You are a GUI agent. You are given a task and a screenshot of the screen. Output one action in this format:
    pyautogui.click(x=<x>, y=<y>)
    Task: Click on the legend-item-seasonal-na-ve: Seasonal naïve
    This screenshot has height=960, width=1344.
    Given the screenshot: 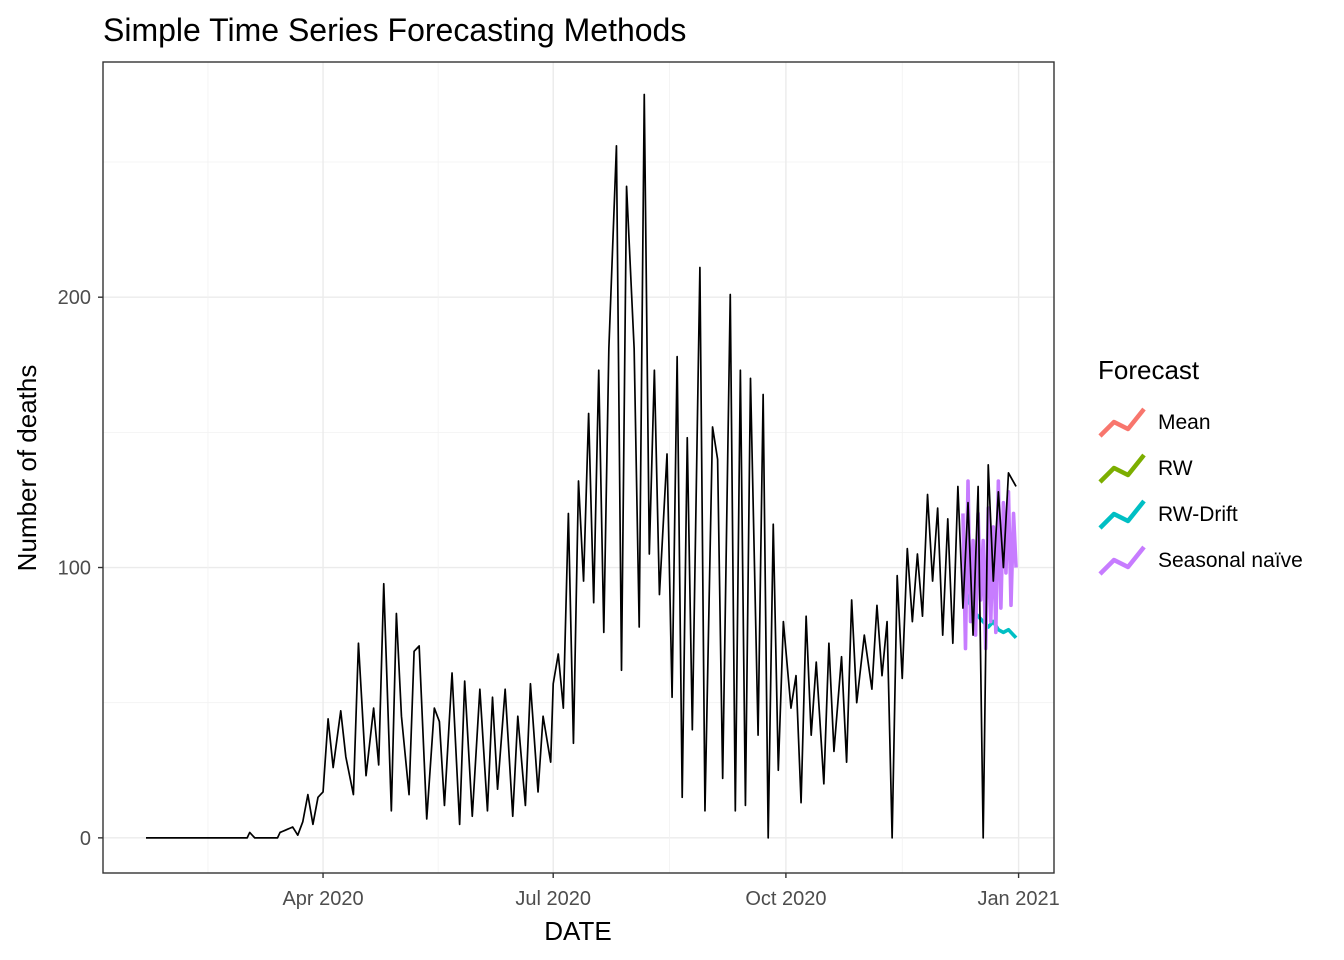 What is the action you would take?
    pyautogui.click(x=1200, y=560)
    